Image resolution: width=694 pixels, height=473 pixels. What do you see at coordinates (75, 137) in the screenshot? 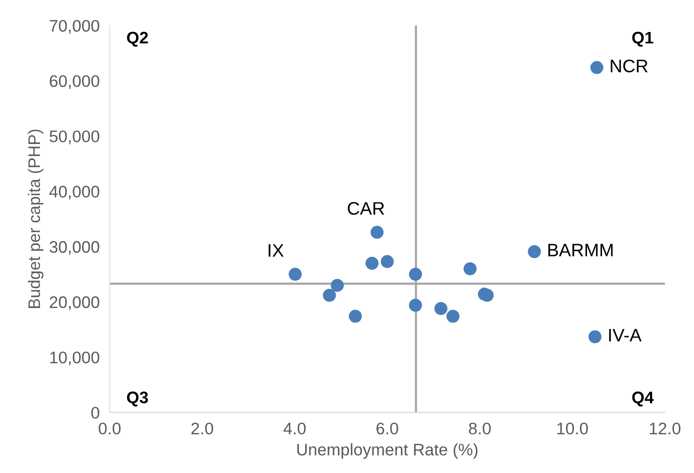
I see `y-tick-label: 50,000` at bounding box center [75, 137].